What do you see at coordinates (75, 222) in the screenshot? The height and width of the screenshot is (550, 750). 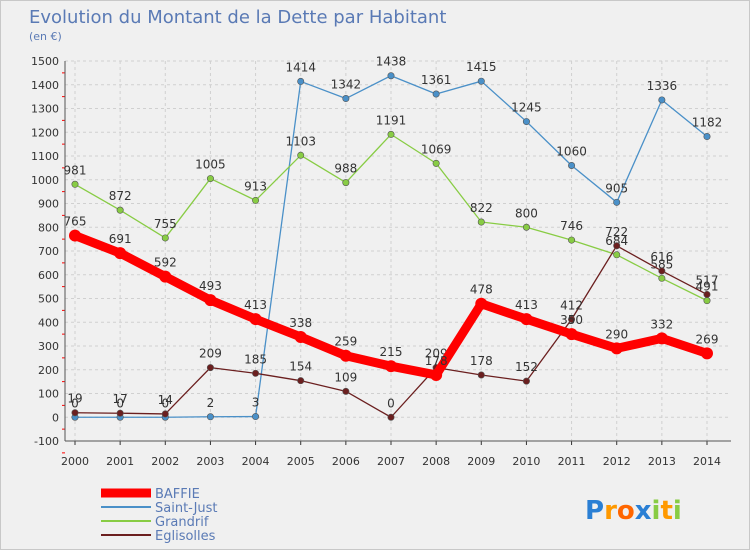 I see `data-label-baffie: 765` at bounding box center [75, 222].